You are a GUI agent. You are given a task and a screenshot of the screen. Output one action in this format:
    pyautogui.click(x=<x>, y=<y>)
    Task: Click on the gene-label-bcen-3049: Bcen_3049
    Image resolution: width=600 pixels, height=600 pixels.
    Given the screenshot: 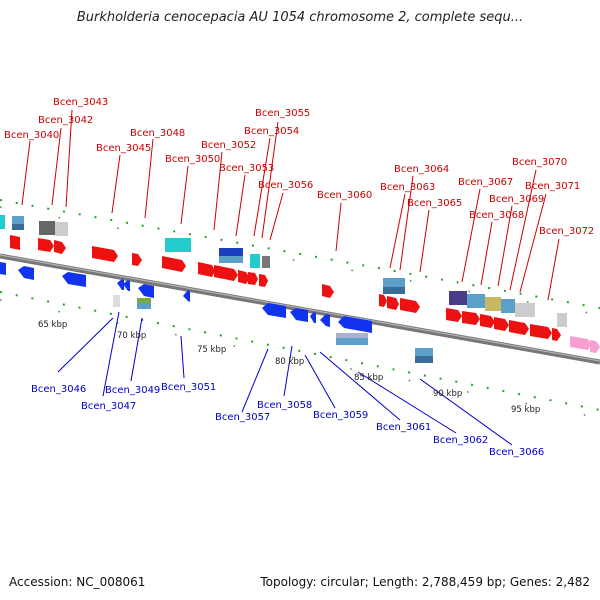 What is the action you would take?
    pyautogui.click(x=133, y=390)
    